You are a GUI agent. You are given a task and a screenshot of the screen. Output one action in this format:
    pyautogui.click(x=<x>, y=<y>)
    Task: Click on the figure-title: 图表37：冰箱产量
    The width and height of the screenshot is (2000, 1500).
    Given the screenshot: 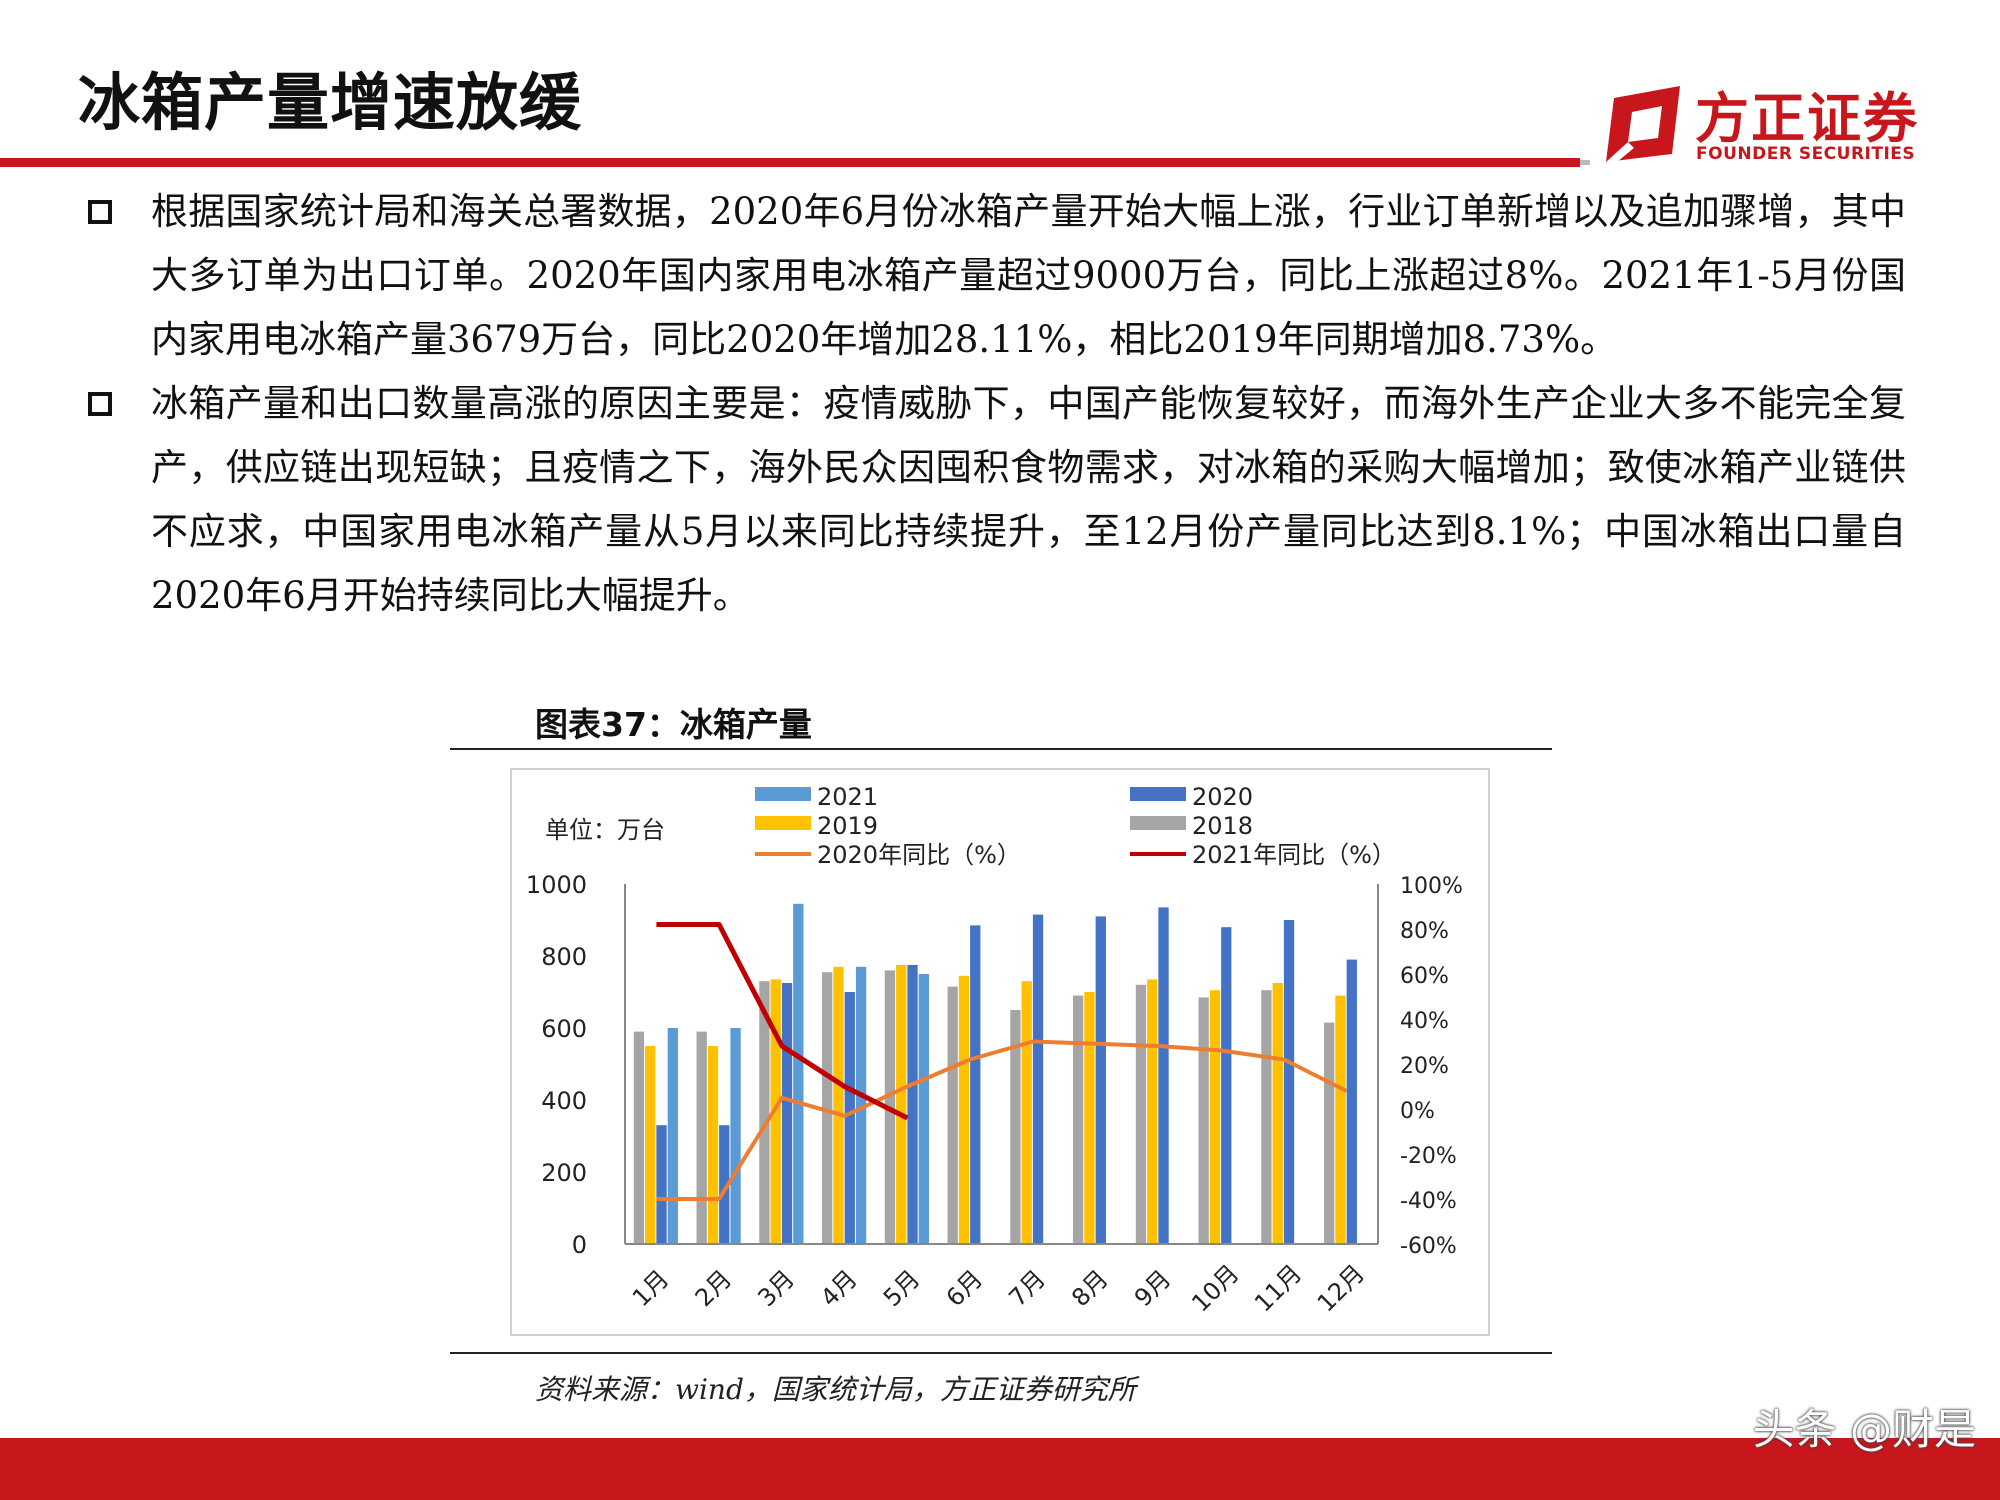 What is the action you would take?
    pyautogui.click(x=673, y=724)
    